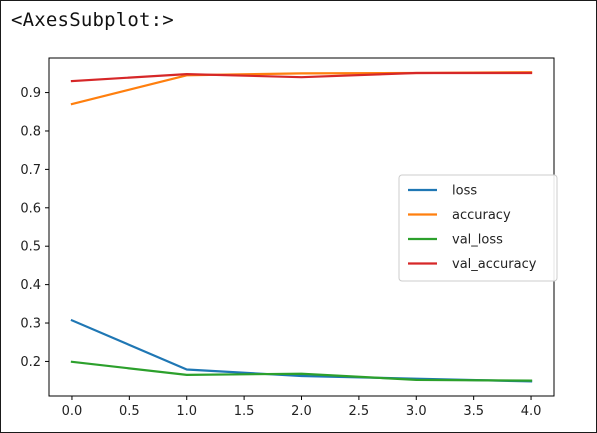 This screenshot has height=433, width=597. Describe the element at coordinates (30, 170) in the screenshot. I see `y-tick-label: 0.7` at that location.